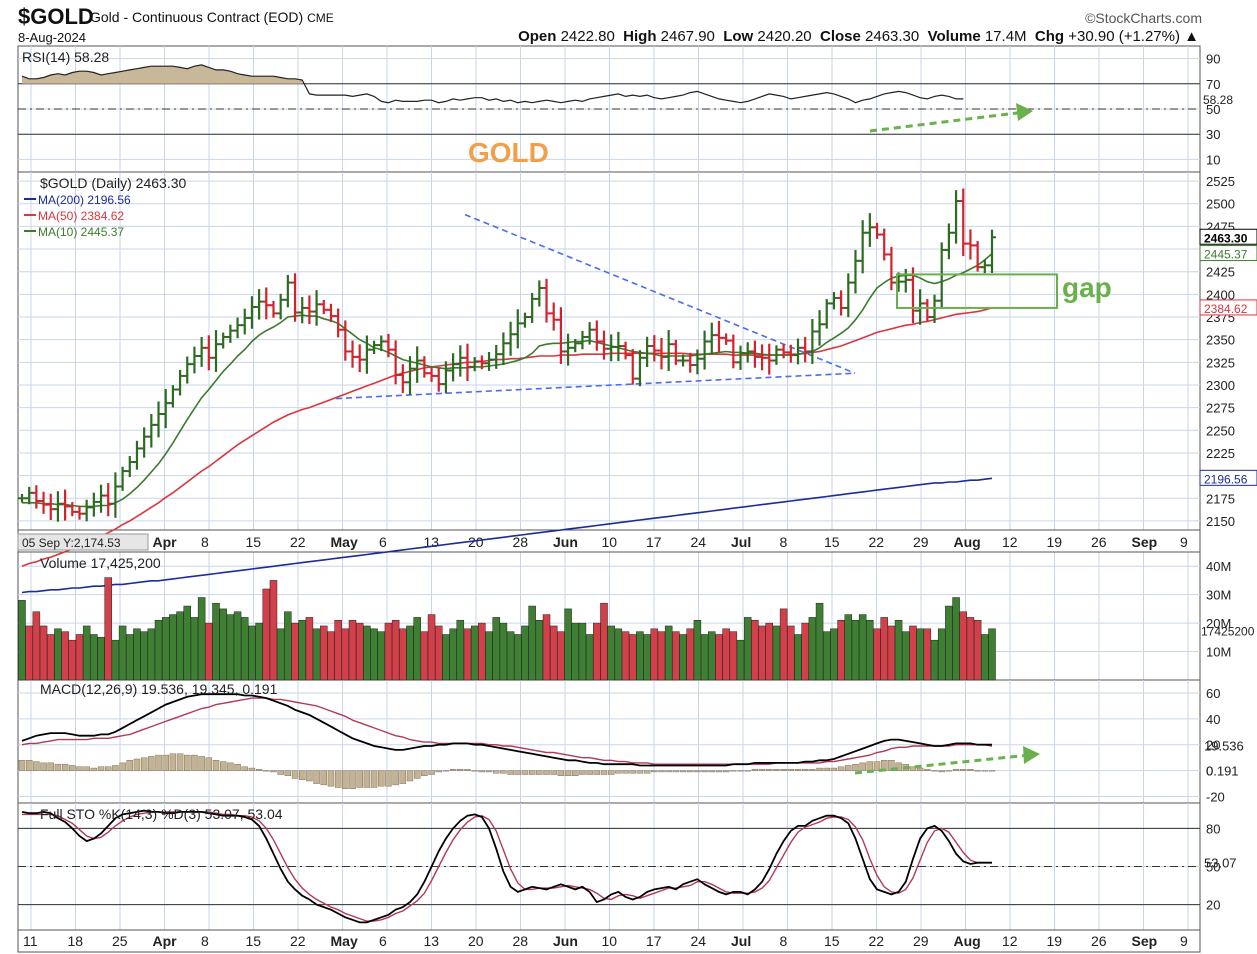 The width and height of the screenshot is (1257, 954). Describe the element at coordinates (205, 542) in the screenshot. I see `price-x-tick-label: 8` at that location.